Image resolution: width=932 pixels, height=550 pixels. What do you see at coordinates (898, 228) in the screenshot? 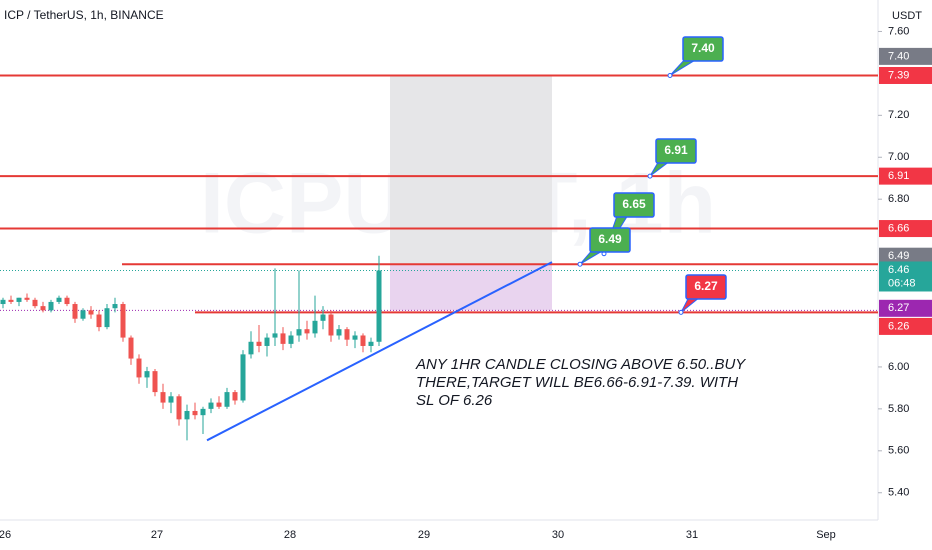
I see `price-badge-label: 6.66` at bounding box center [898, 228].